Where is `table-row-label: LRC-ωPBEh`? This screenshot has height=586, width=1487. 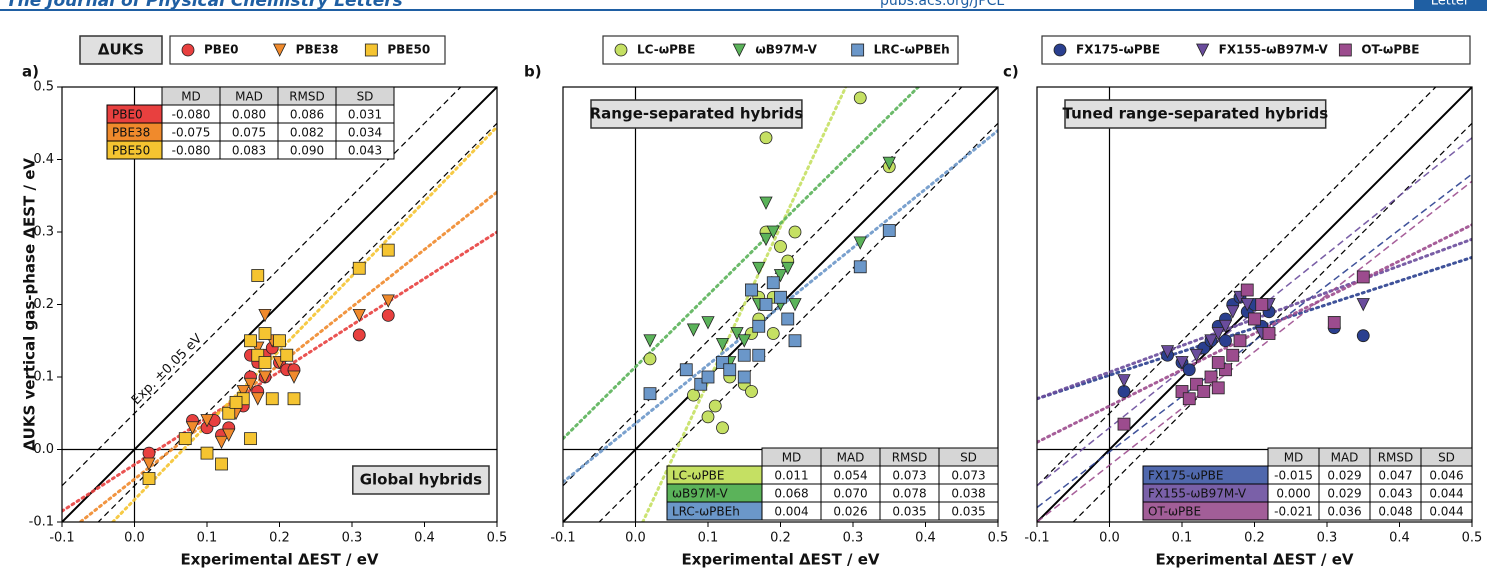
table-row-label: LRC-ωPBEh is located at coordinates (706, 512).